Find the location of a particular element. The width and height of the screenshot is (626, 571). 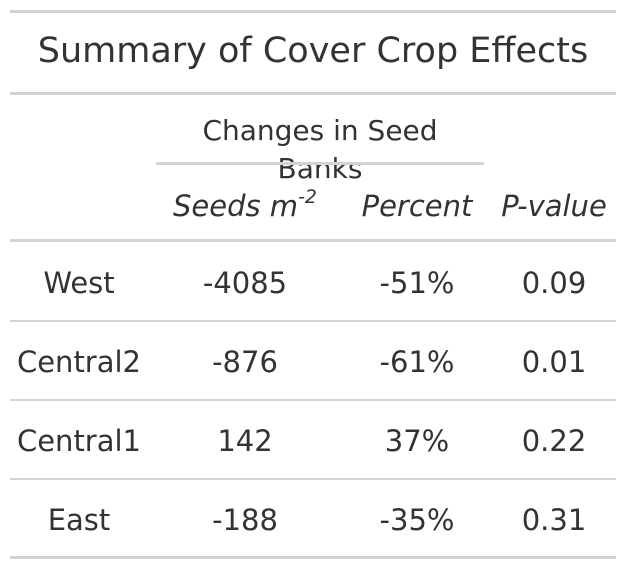

row-percent-value: 37% is located at coordinates (417, 441).